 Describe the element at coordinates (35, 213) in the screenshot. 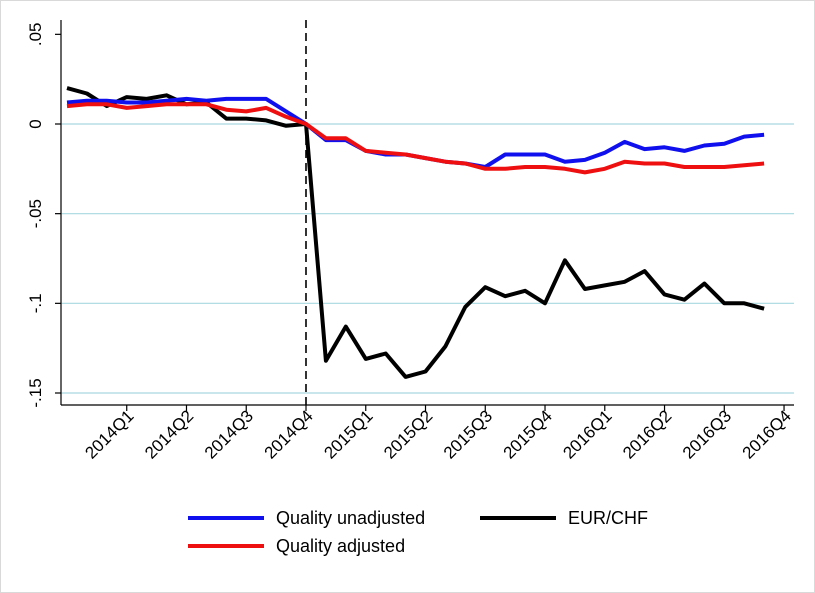

I see `y-tick-label: -.05` at that location.